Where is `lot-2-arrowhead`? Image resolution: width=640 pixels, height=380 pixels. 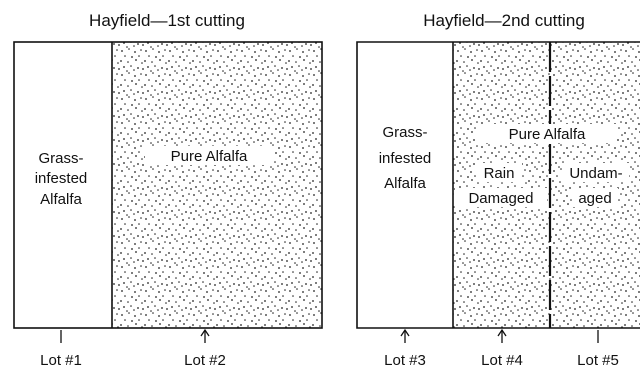 lot-2-arrowhead is located at coordinates (205, 332).